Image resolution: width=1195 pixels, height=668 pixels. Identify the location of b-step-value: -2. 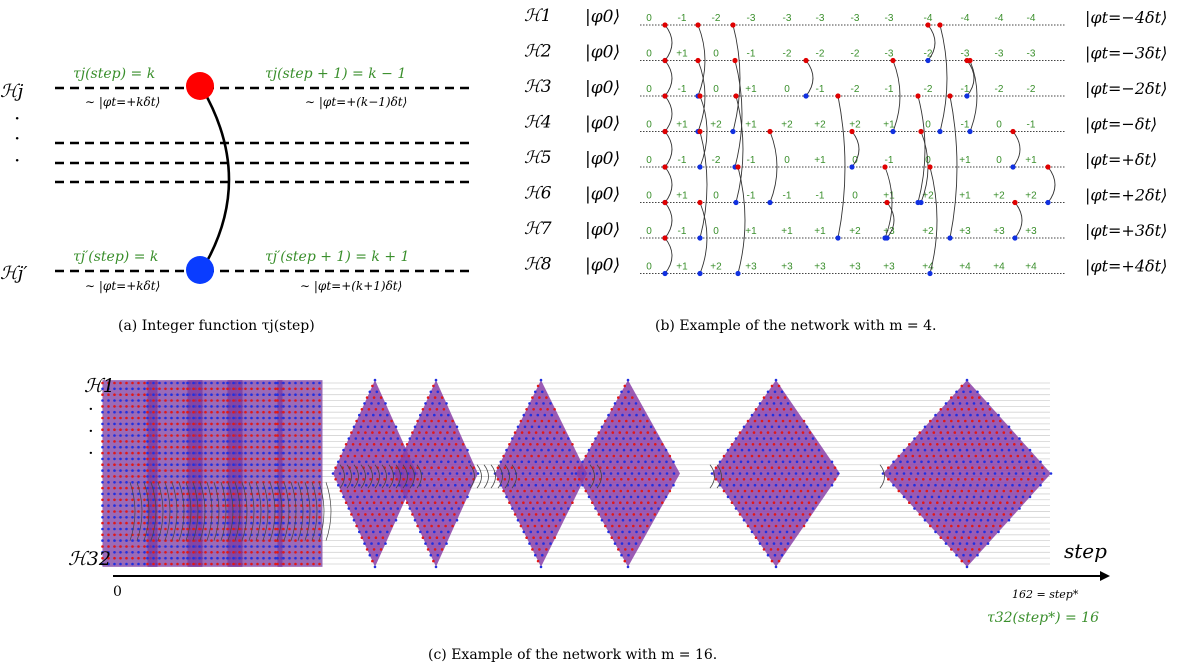
(999, 89).